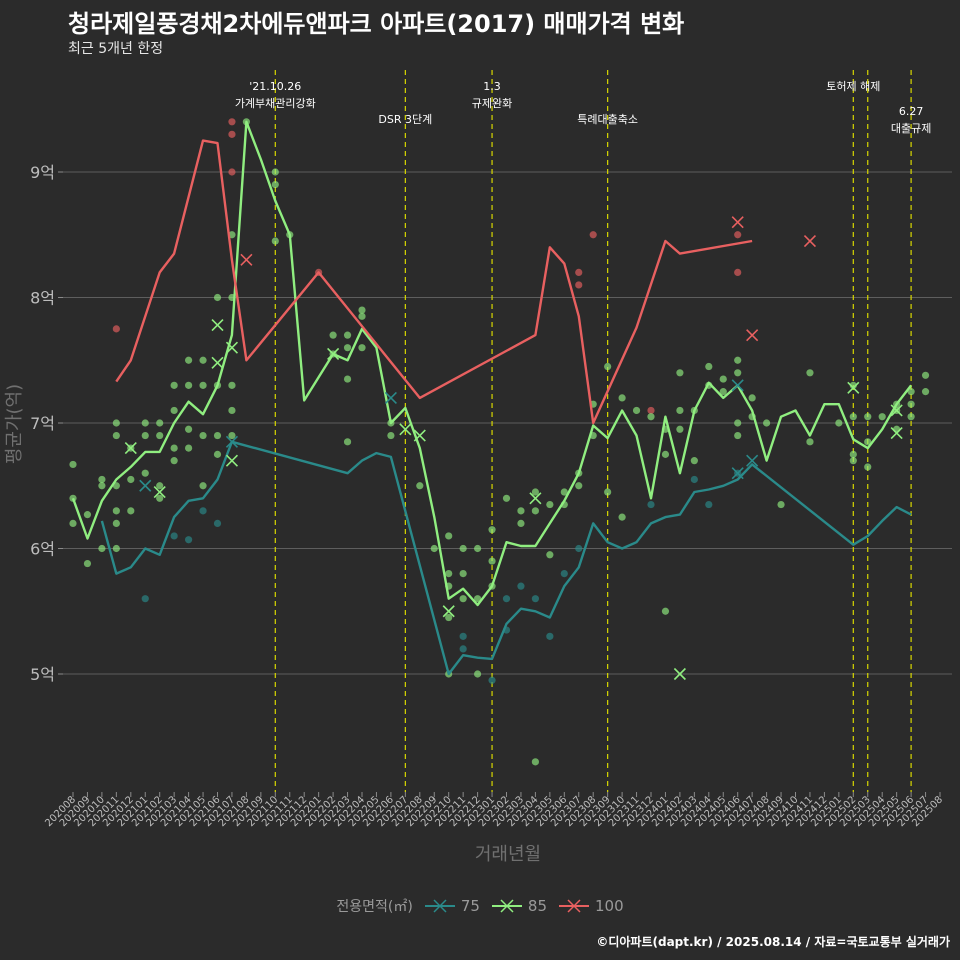 This screenshot has height=960, width=960. I want to click on event-label: 가계부채관리강화, so click(275, 103).